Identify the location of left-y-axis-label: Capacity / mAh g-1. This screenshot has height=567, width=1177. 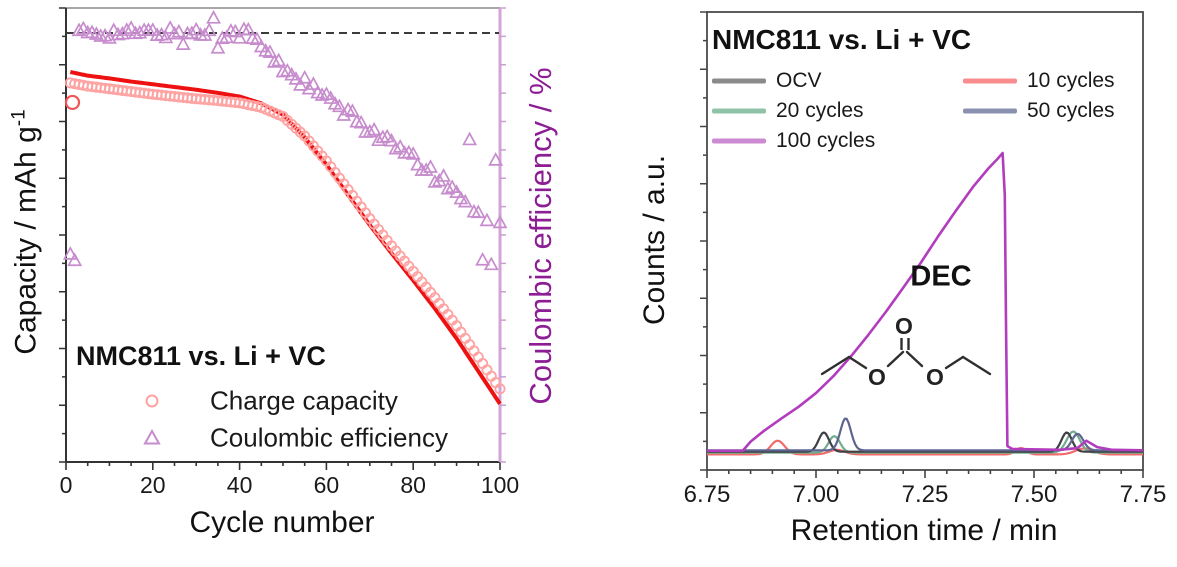
(26, 231).